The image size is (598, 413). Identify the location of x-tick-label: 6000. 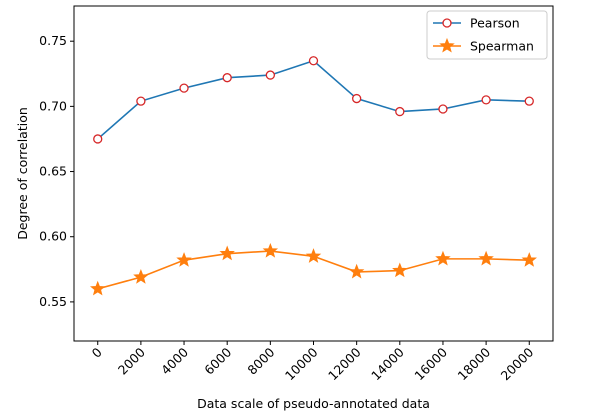
(217, 360).